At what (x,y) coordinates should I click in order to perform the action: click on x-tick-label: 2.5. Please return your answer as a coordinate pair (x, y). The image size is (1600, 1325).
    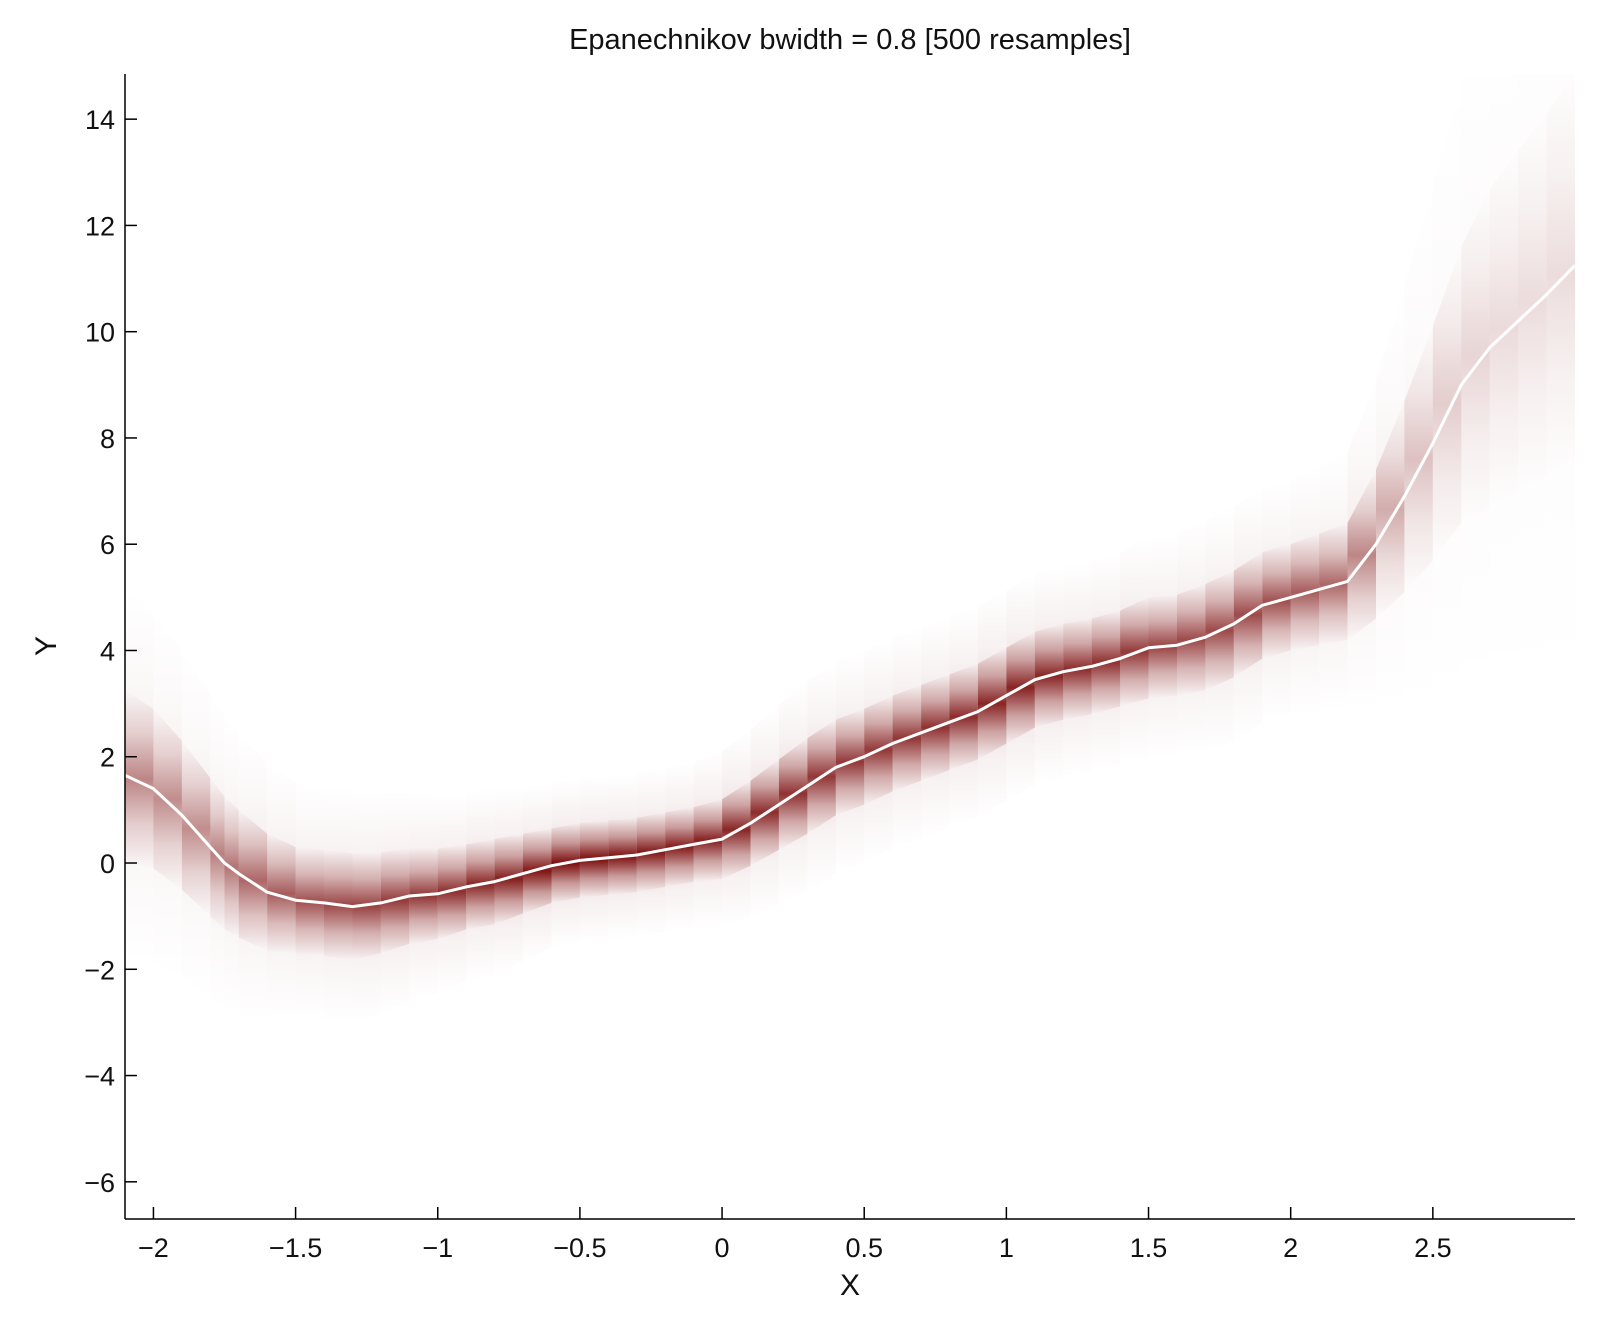
    Looking at the image, I should click on (1433, 1248).